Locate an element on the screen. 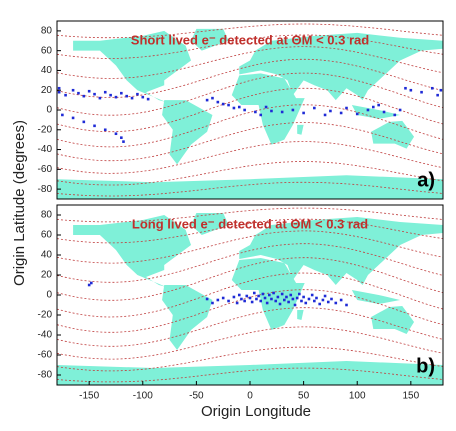 The image size is (456, 431). x-axis-label: Origin Longitude is located at coordinates (256, 411).